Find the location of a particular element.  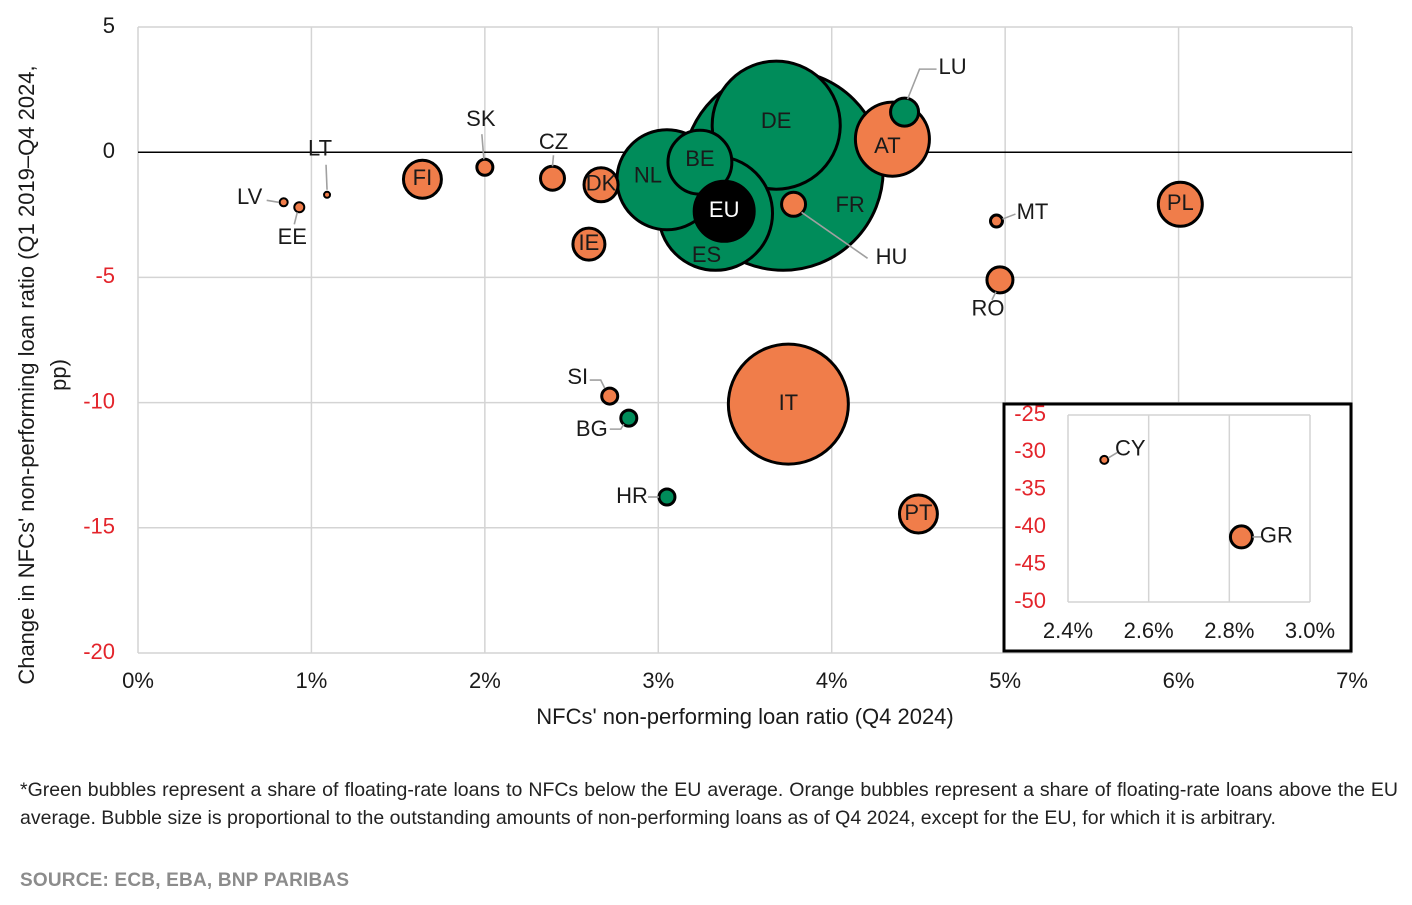

y-tick-label: -15 is located at coordinates (99, 526).